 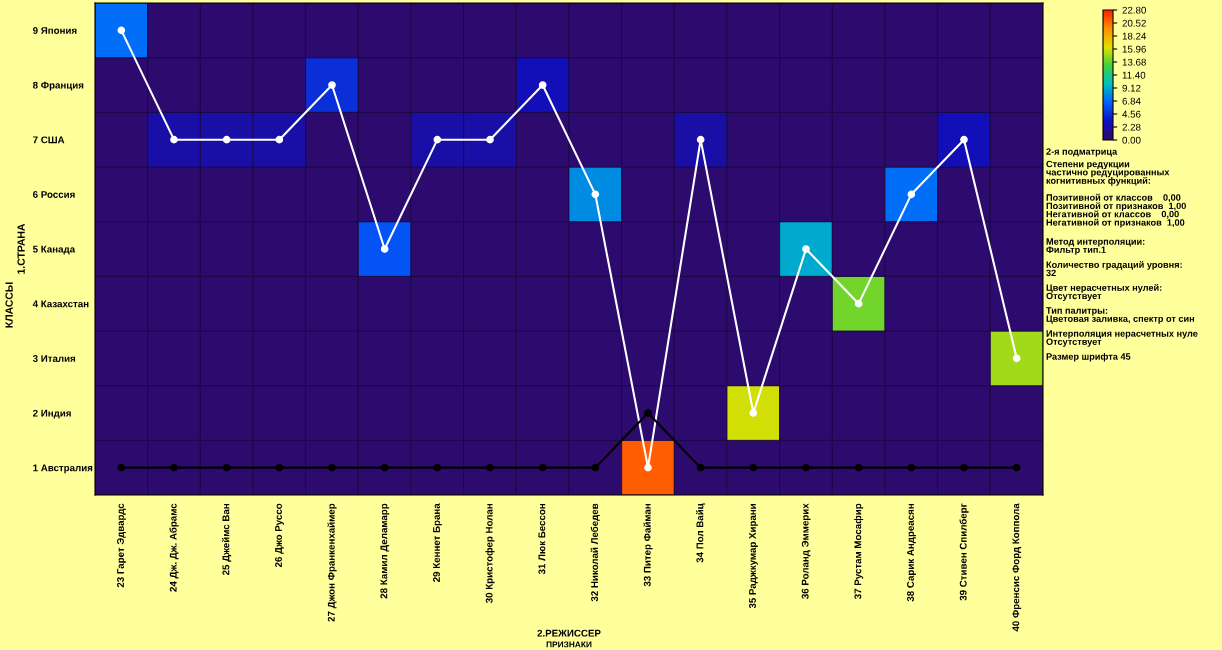 I want to click on color-bar-label: 2.28, so click(x=1131, y=127).